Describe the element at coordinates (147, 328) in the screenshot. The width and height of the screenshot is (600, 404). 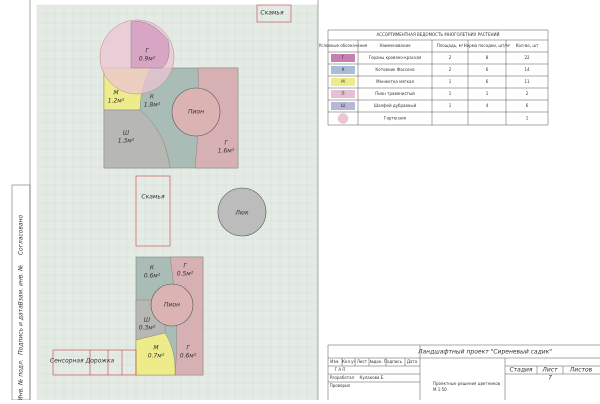
I see `bed-area: 0.3м²` at that location.